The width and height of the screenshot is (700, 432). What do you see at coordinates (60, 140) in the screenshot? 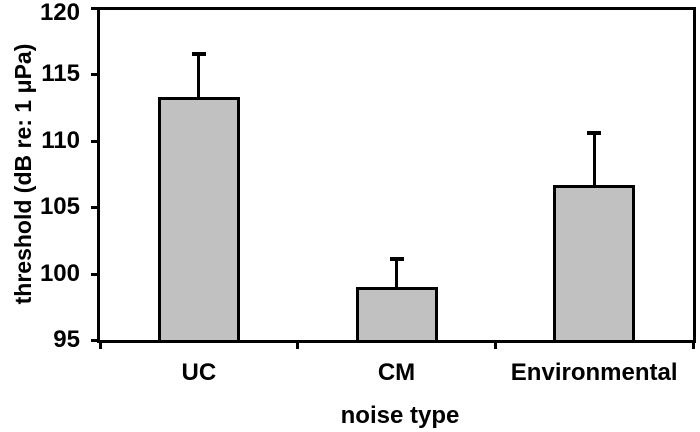
I see `y-axis-tick-label: 110` at bounding box center [60, 140].